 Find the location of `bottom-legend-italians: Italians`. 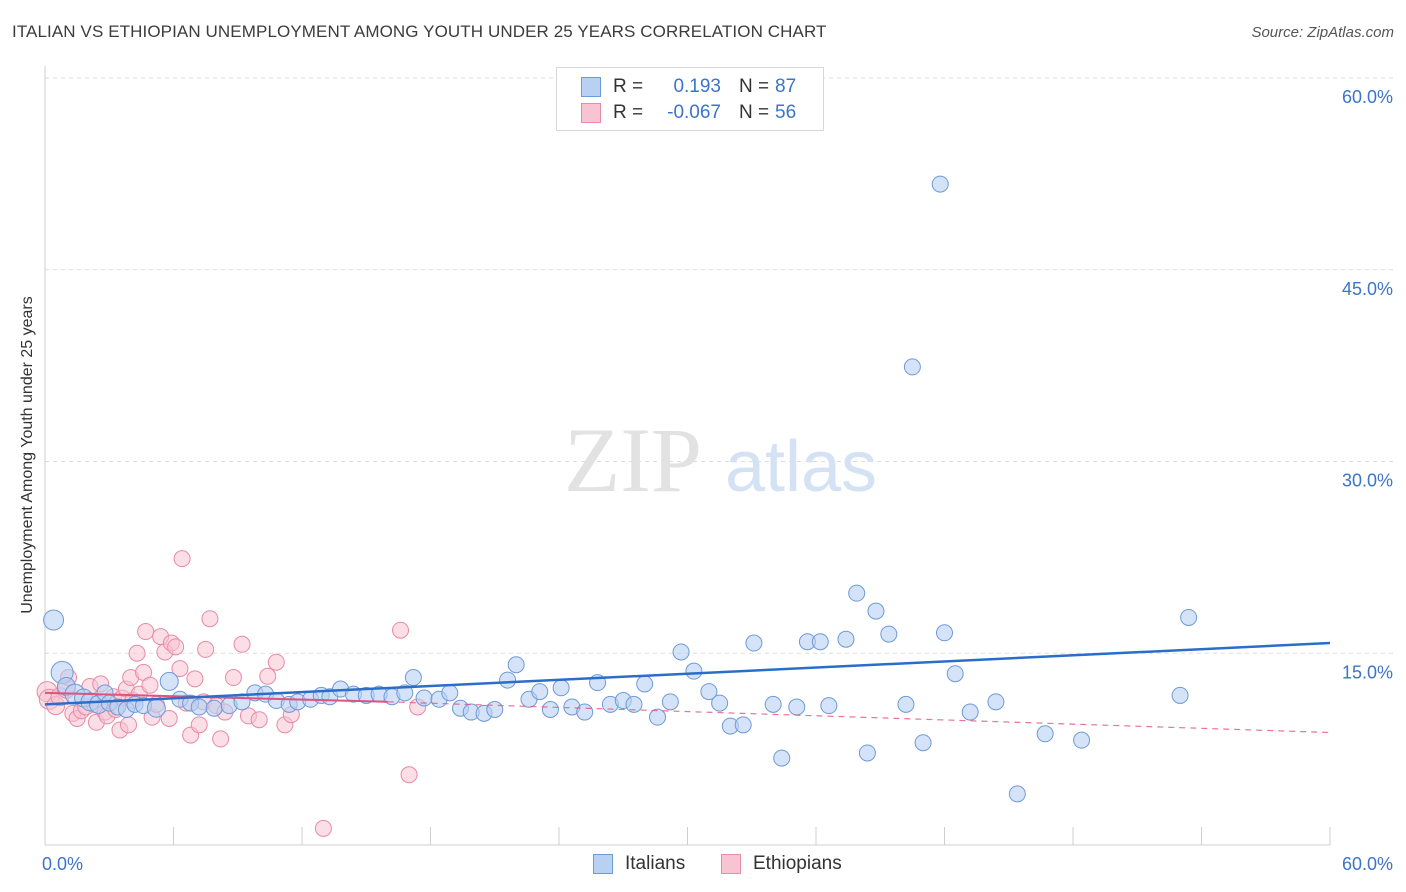

bottom-legend-italians: Italians is located at coordinates (639, 864).